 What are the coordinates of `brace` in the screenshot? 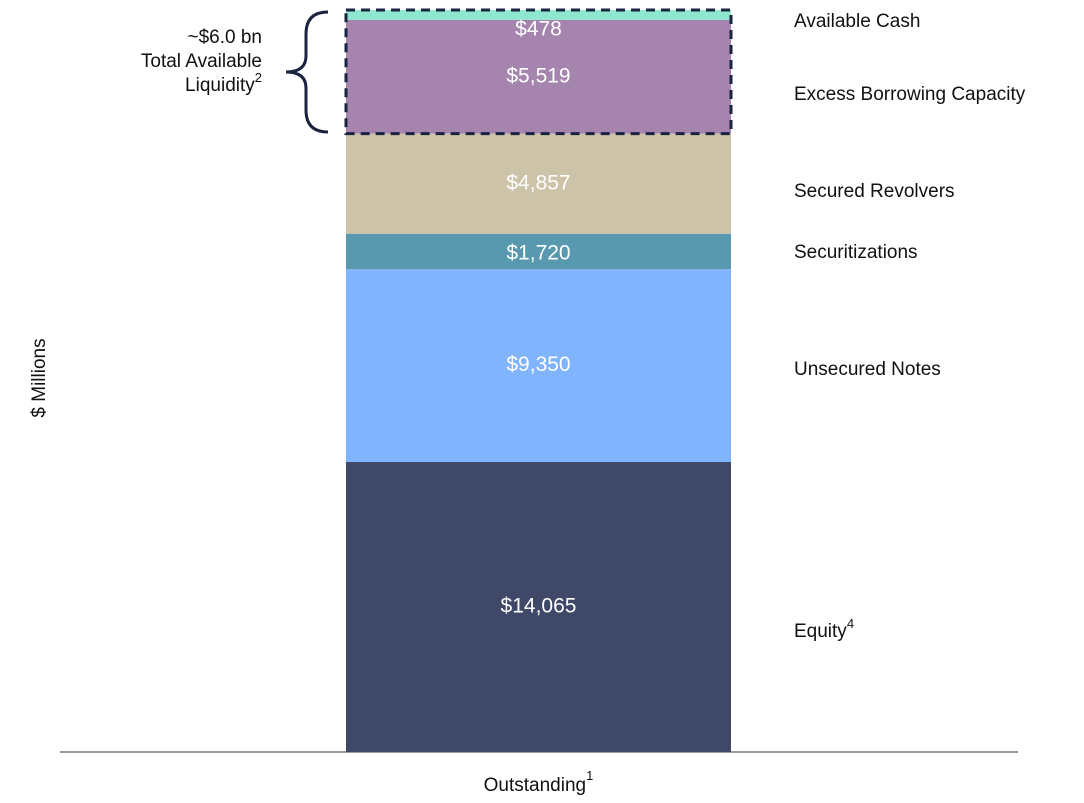 It's located at (307, 72).